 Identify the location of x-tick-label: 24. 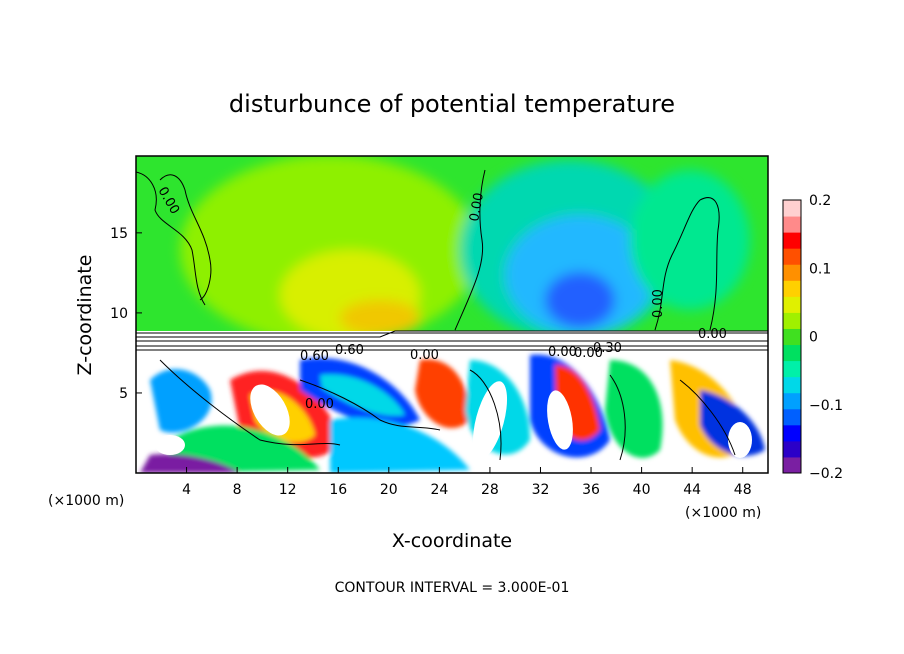
(439, 490).